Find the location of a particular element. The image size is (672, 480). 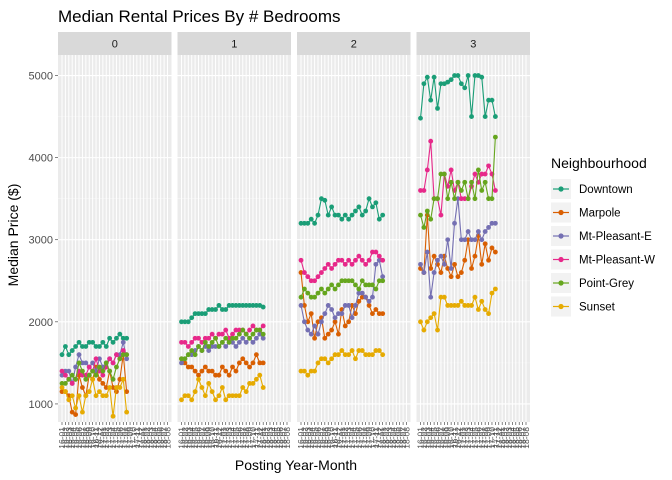

x-tick-label: 18-06 is located at coordinates (280, 438).